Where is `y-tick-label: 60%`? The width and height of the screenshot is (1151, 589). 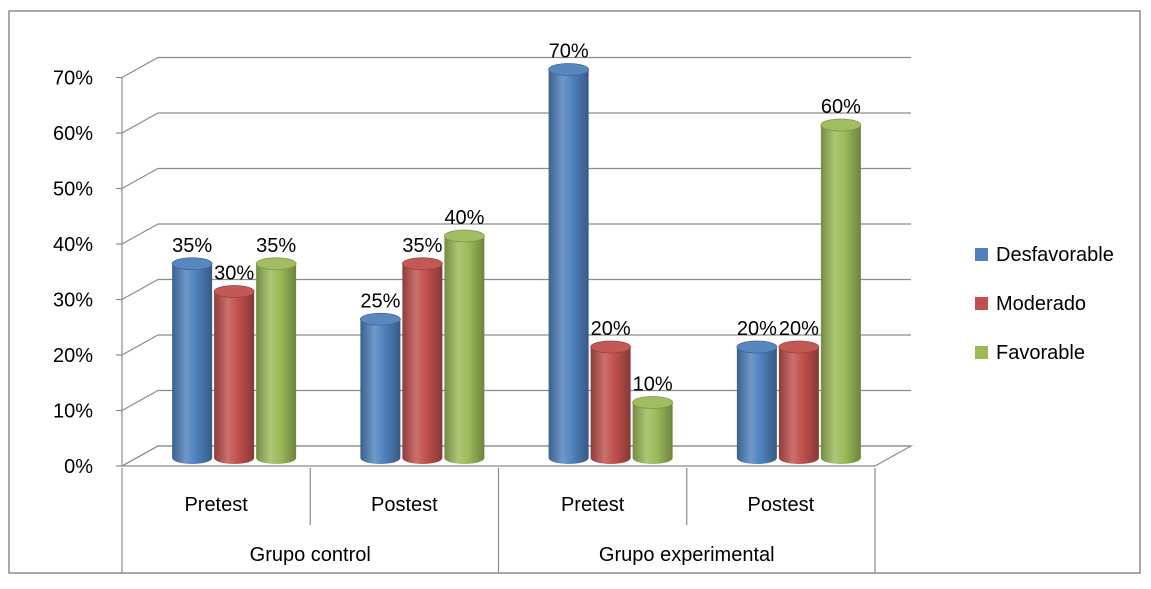
y-tick-label: 60% is located at coordinates (73, 134).